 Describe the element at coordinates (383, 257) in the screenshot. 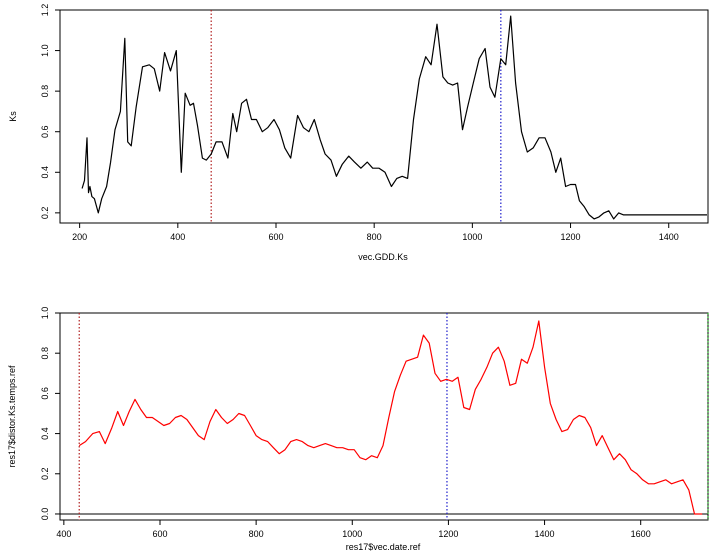

I see `x-axis-title: vec.GDD.Ks` at that location.